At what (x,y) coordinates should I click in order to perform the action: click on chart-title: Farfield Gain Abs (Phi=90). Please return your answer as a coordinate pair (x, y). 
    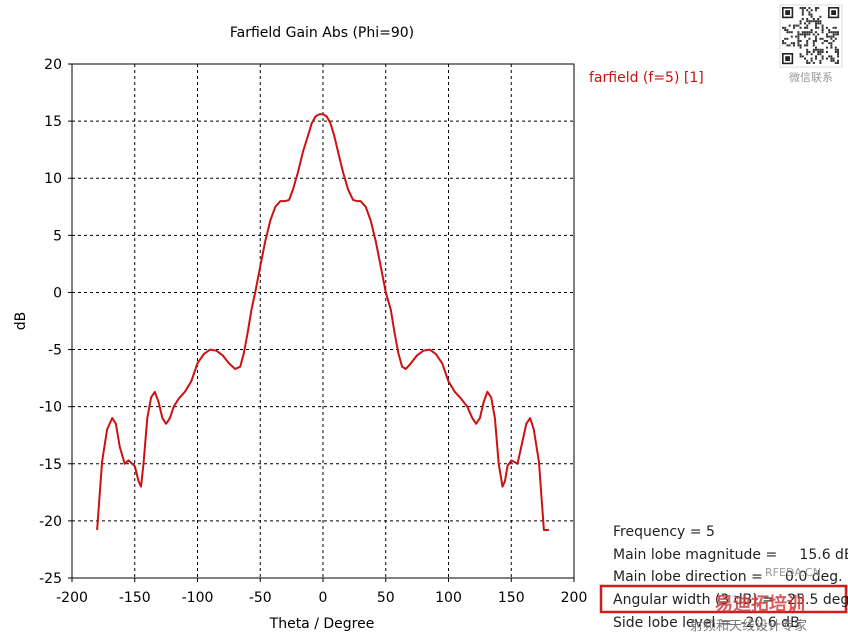
    Looking at the image, I should click on (322, 33).